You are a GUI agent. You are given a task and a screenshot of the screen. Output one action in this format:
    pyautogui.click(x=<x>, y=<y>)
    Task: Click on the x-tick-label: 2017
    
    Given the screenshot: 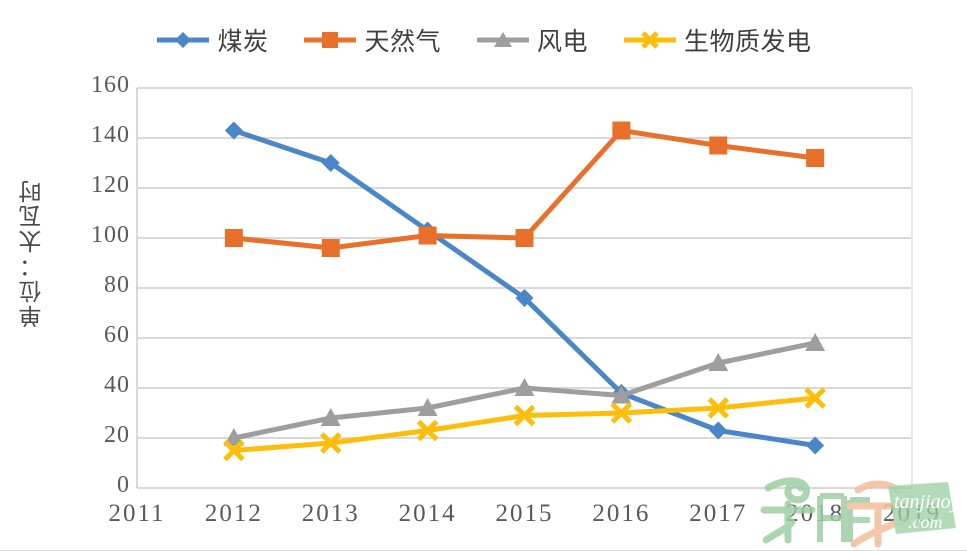 What is the action you would take?
    pyautogui.click(x=718, y=513)
    